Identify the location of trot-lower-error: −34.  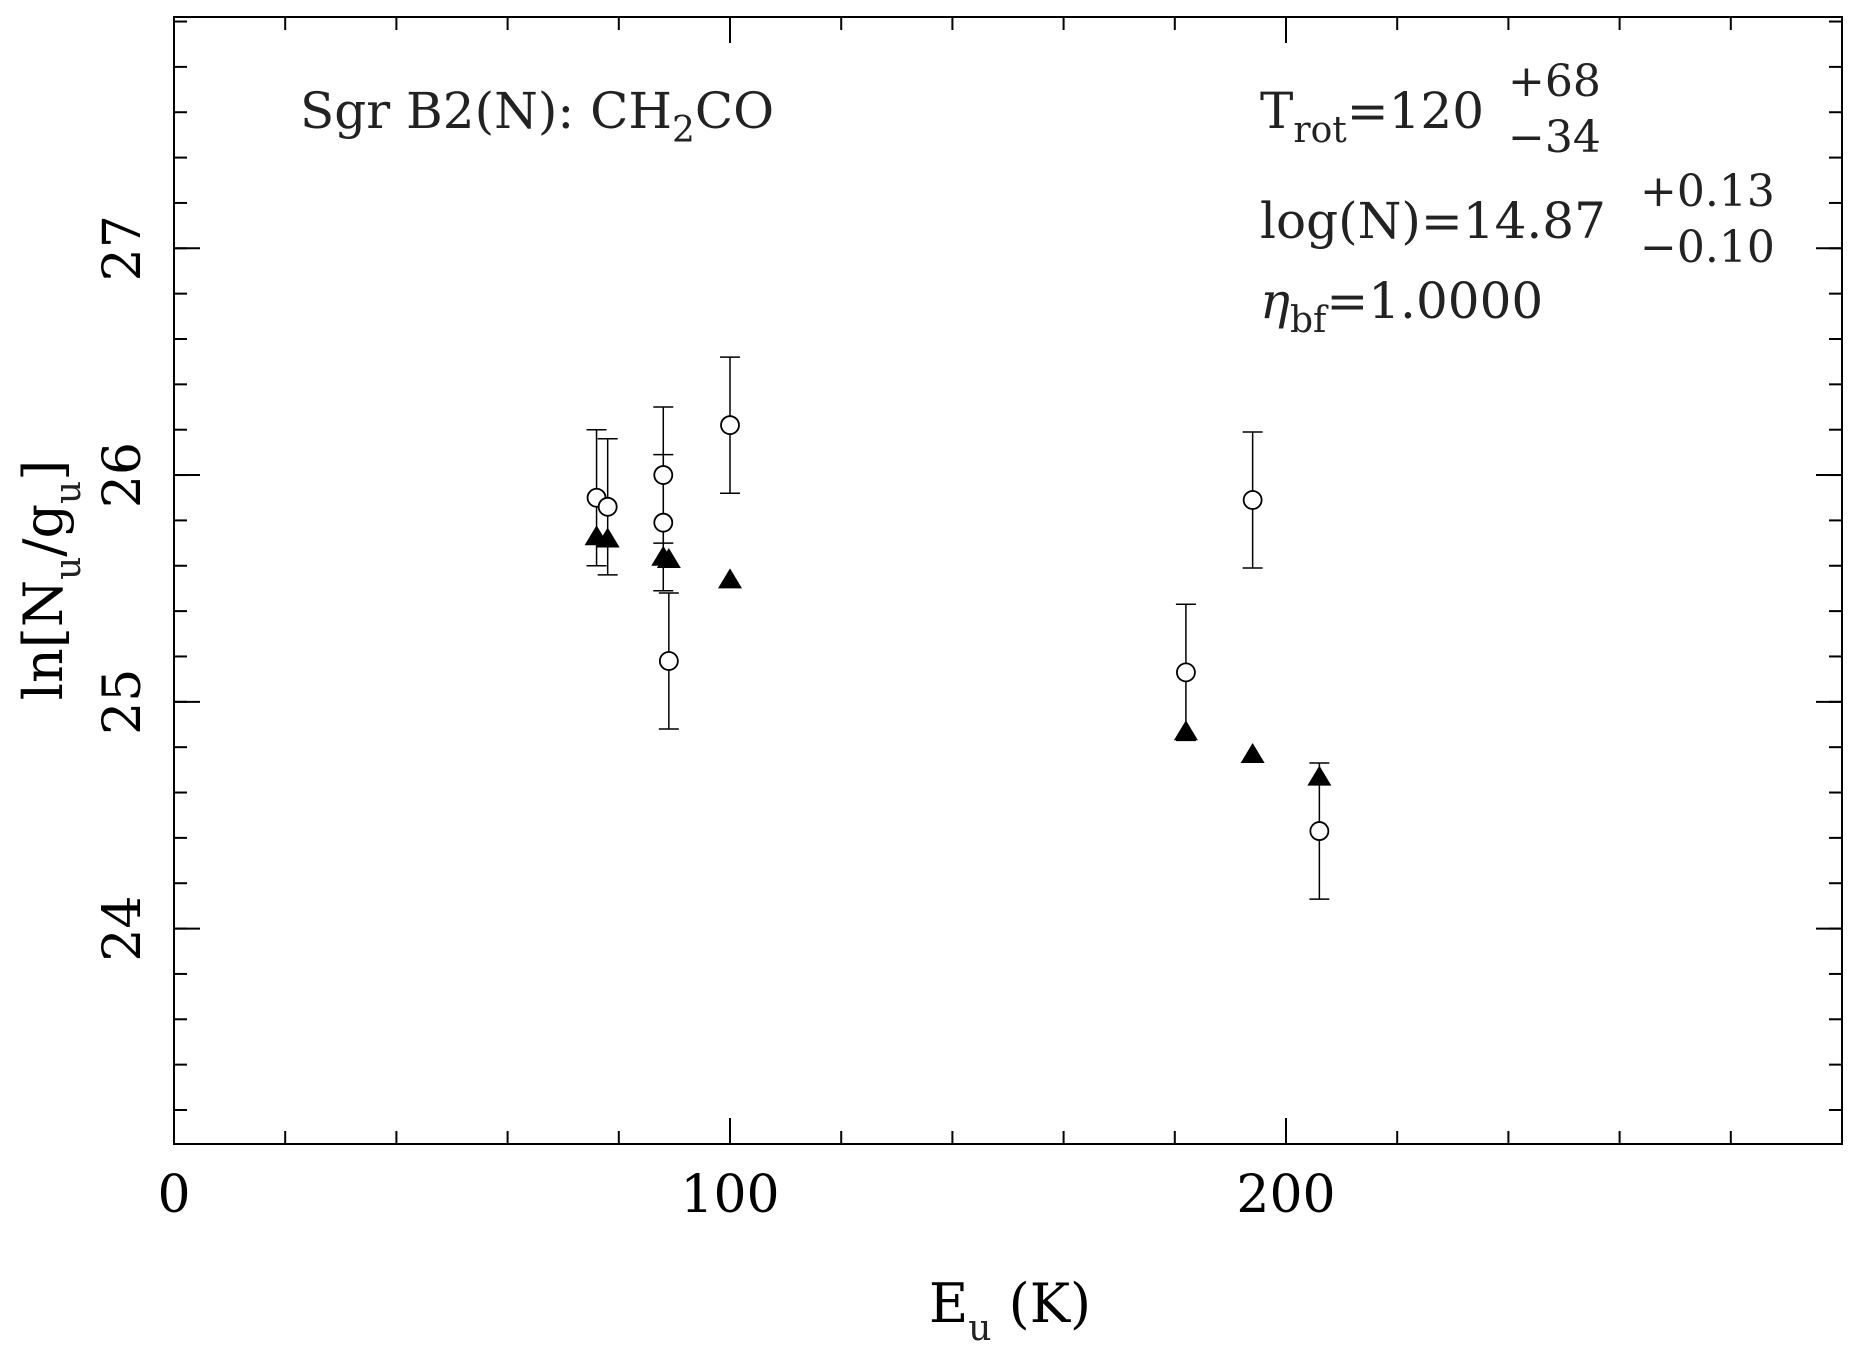
(1554, 137).